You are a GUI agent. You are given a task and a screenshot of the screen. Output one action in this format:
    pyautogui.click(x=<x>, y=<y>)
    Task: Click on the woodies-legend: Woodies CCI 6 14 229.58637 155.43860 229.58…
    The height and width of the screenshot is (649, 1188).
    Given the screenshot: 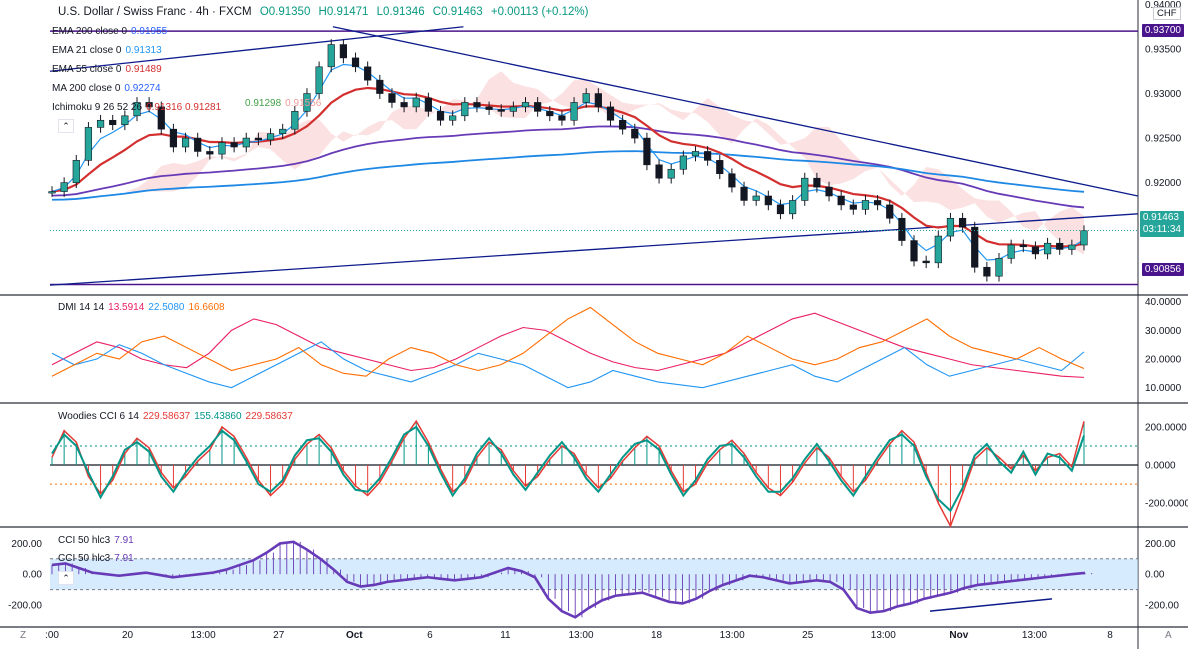 What is the action you would take?
    pyautogui.click(x=175, y=416)
    